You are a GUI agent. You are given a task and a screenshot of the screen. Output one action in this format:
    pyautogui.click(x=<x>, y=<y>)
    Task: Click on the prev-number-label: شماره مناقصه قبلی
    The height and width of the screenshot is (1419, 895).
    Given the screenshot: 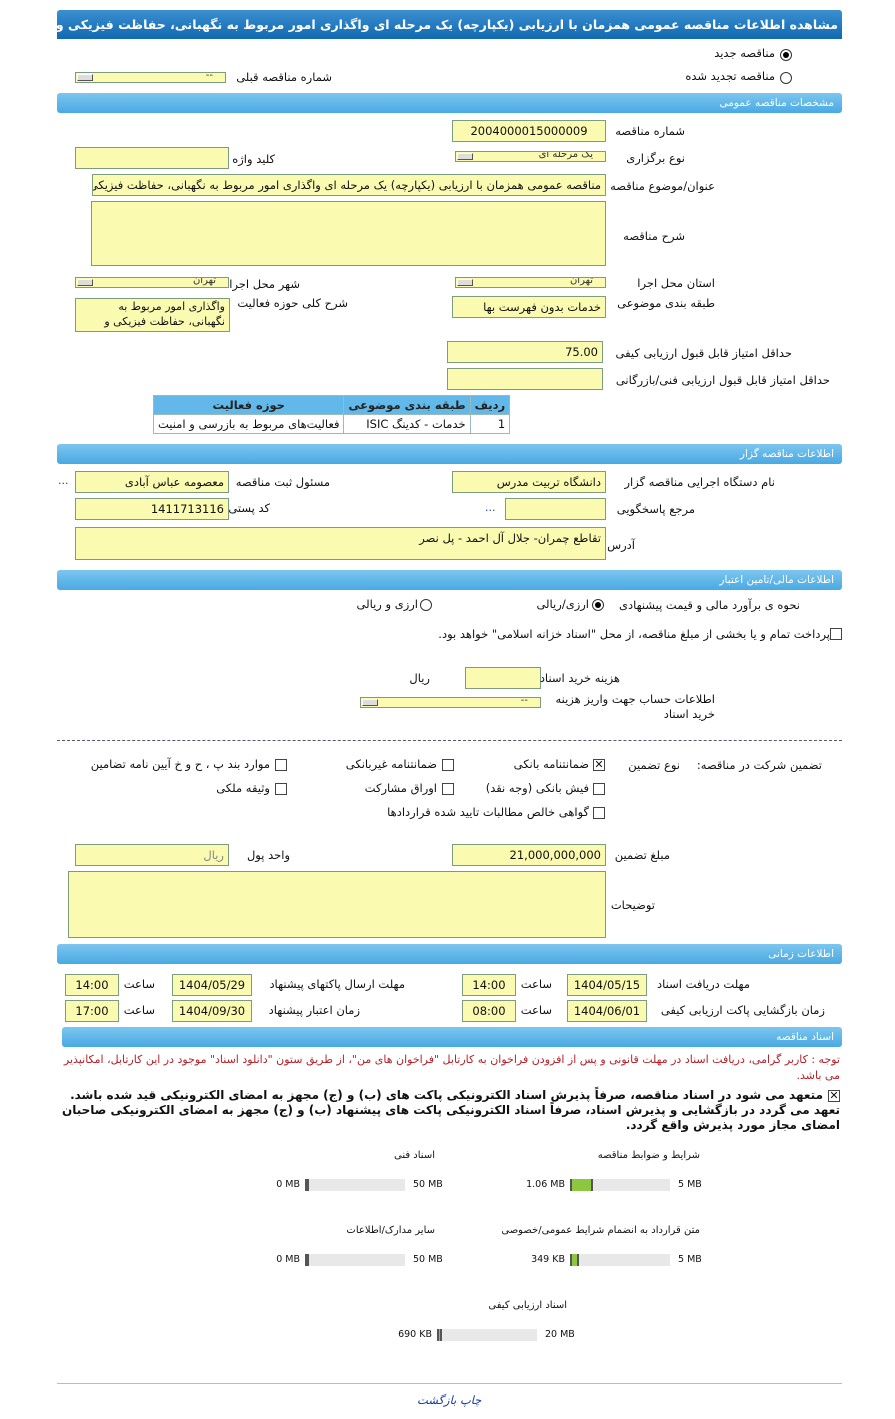 What is the action you would take?
    pyautogui.click(x=284, y=77)
    